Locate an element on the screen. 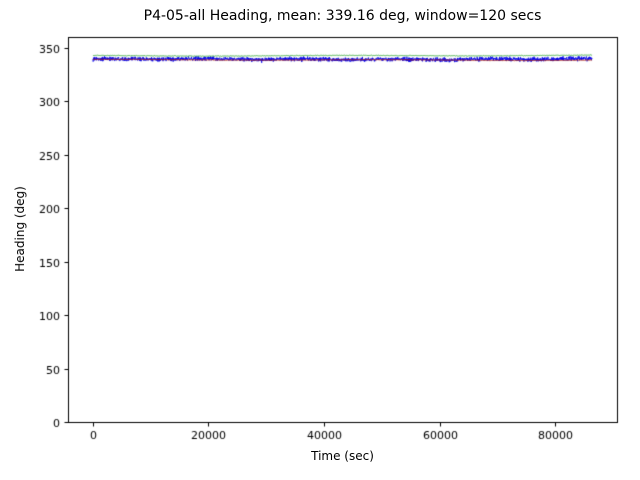 This screenshot has height=480, width=640. y-axis-label: Heading (deg) is located at coordinates (20, 229).